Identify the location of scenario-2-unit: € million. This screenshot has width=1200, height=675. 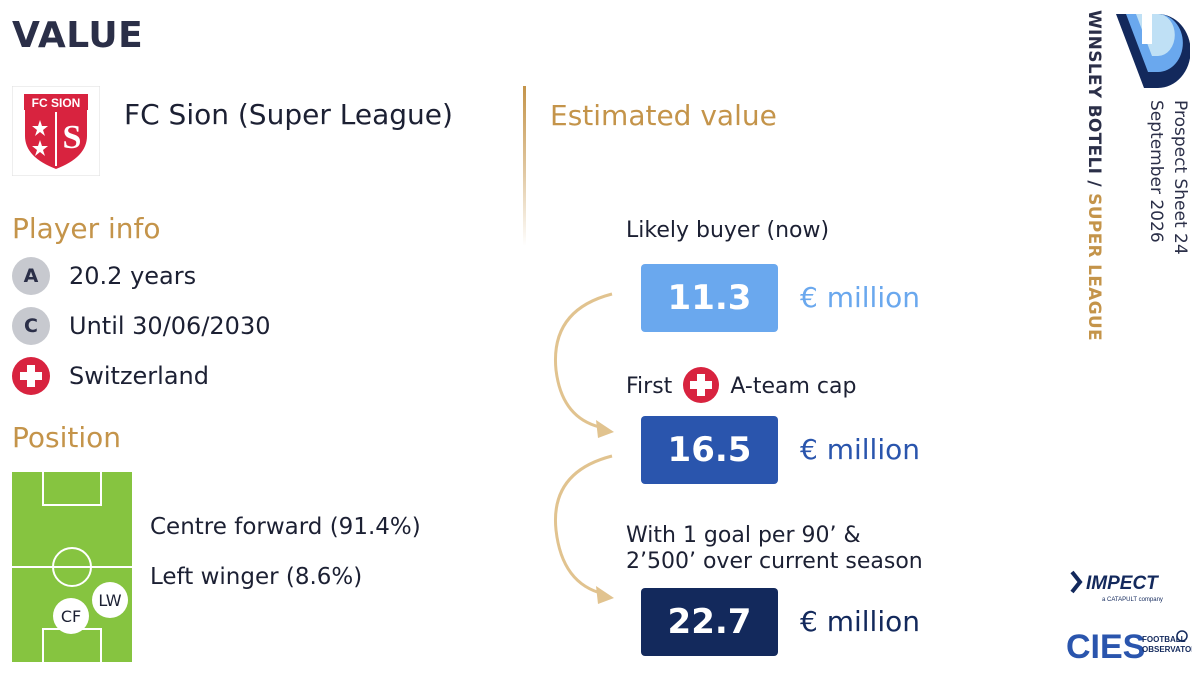
(860, 449).